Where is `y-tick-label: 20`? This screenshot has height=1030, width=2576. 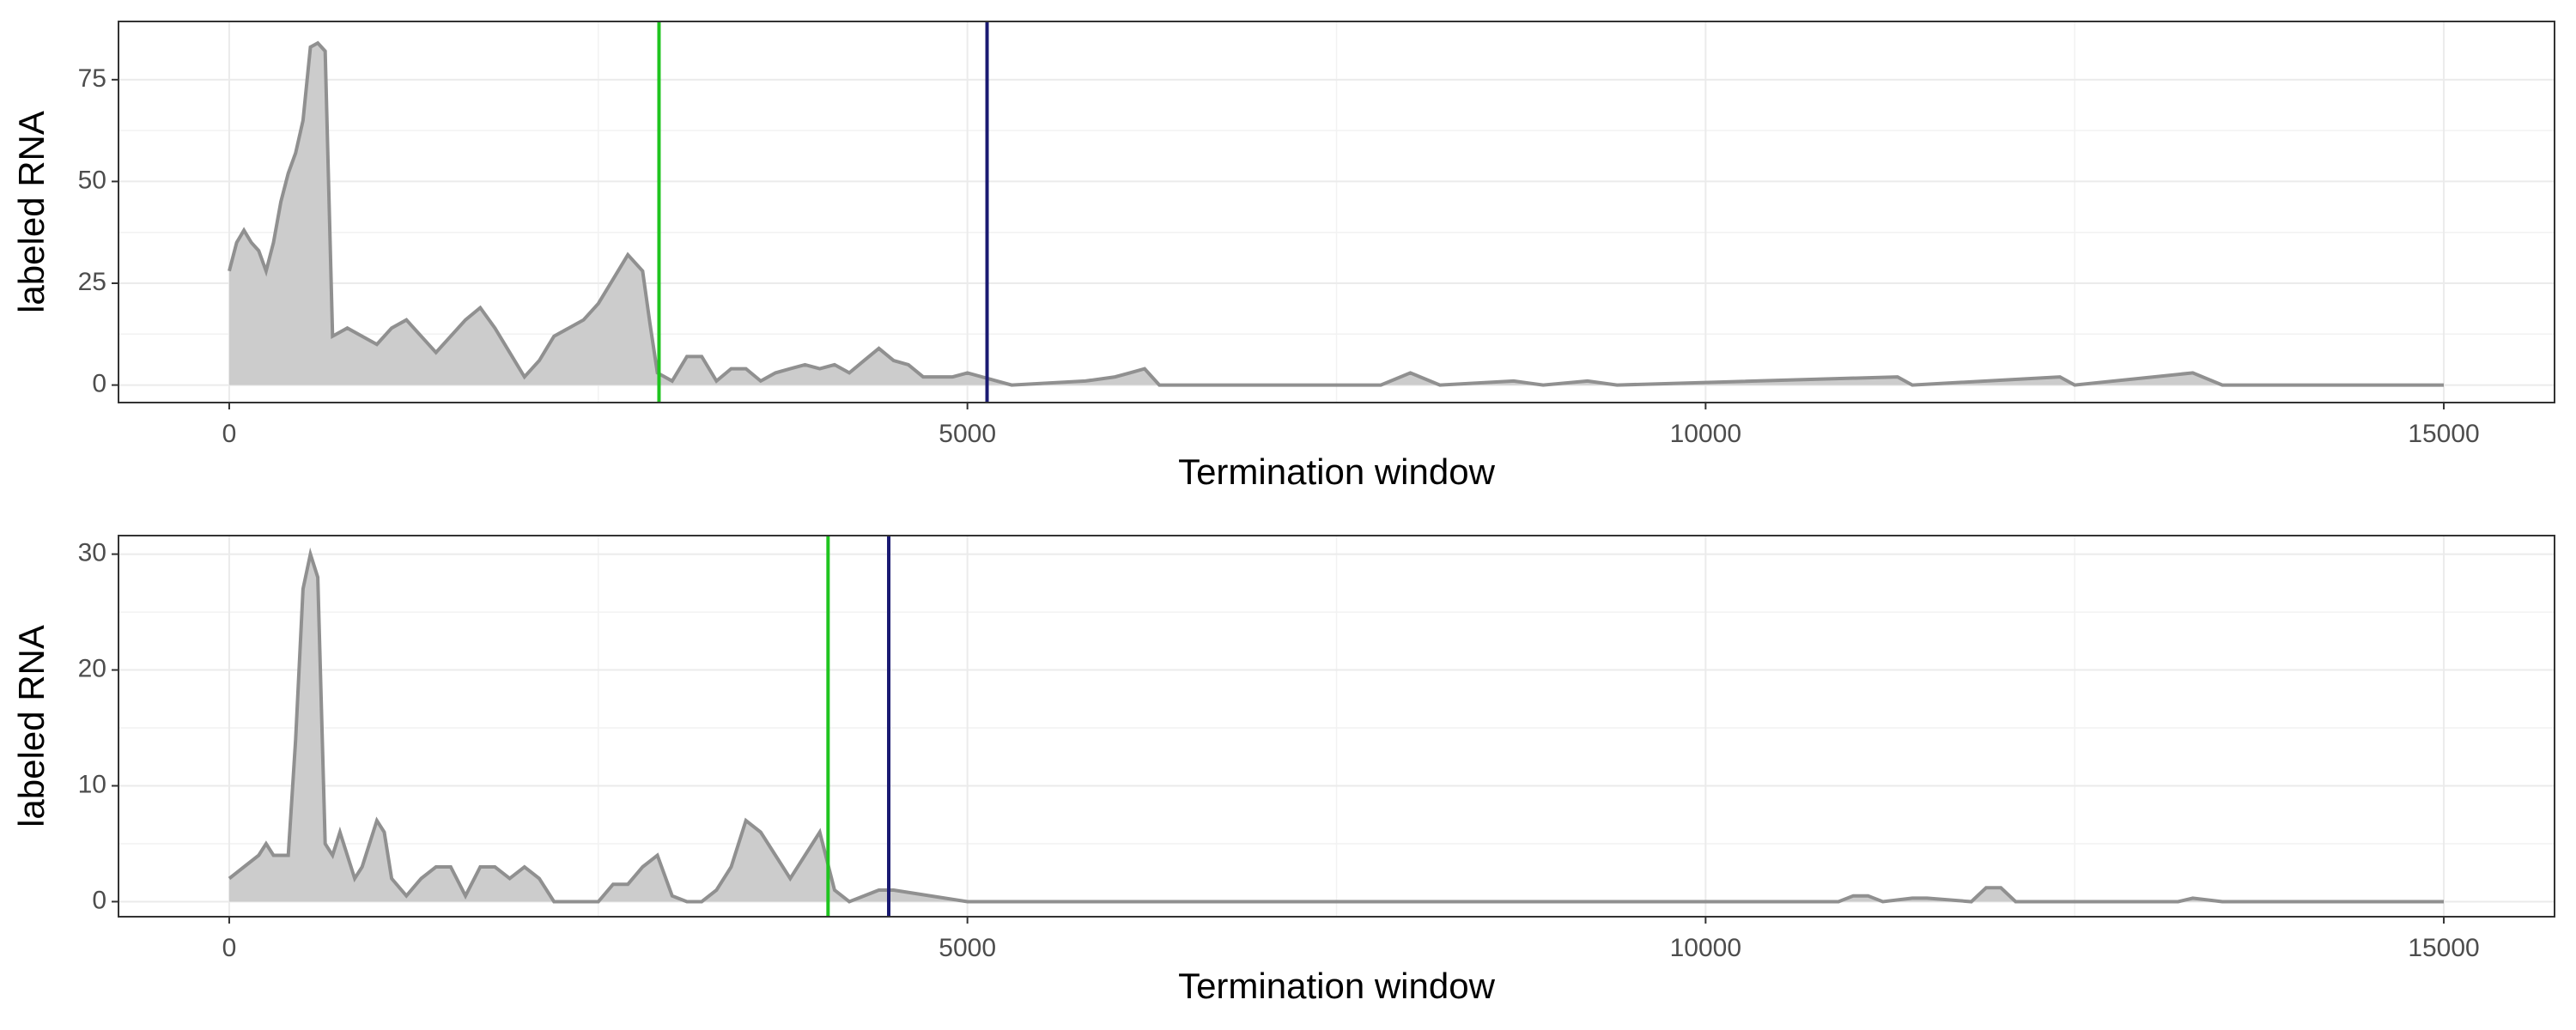 y-tick-label: 20 is located at coordinates (92, 668).